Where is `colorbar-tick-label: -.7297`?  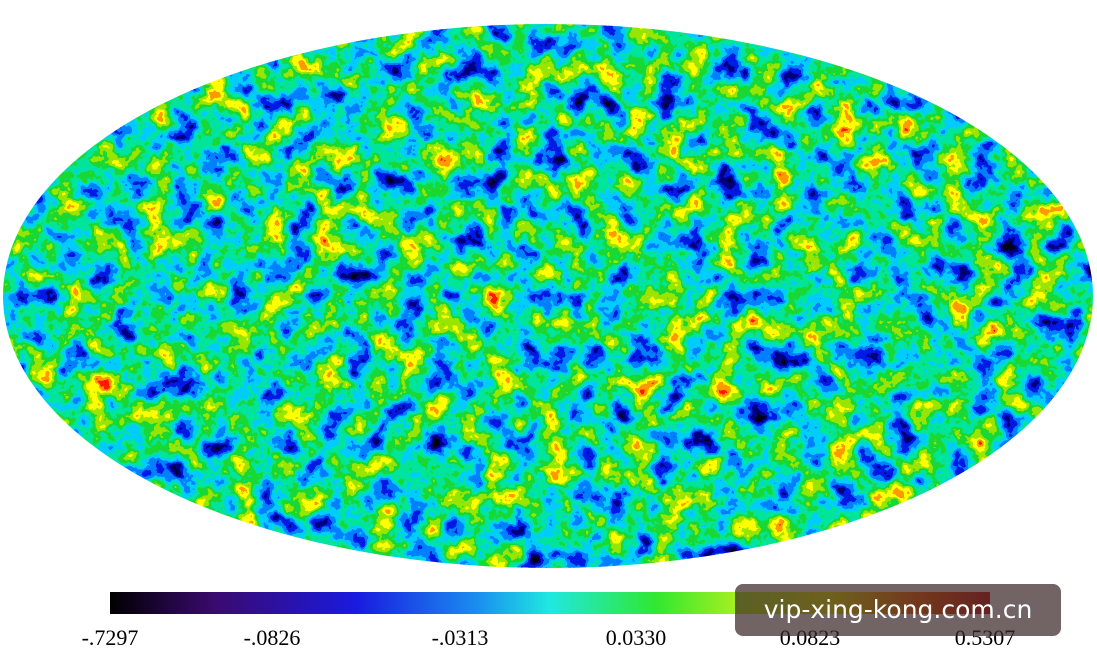 colorbar-tick-label: -.7297 is located at coordinates (110, 637).